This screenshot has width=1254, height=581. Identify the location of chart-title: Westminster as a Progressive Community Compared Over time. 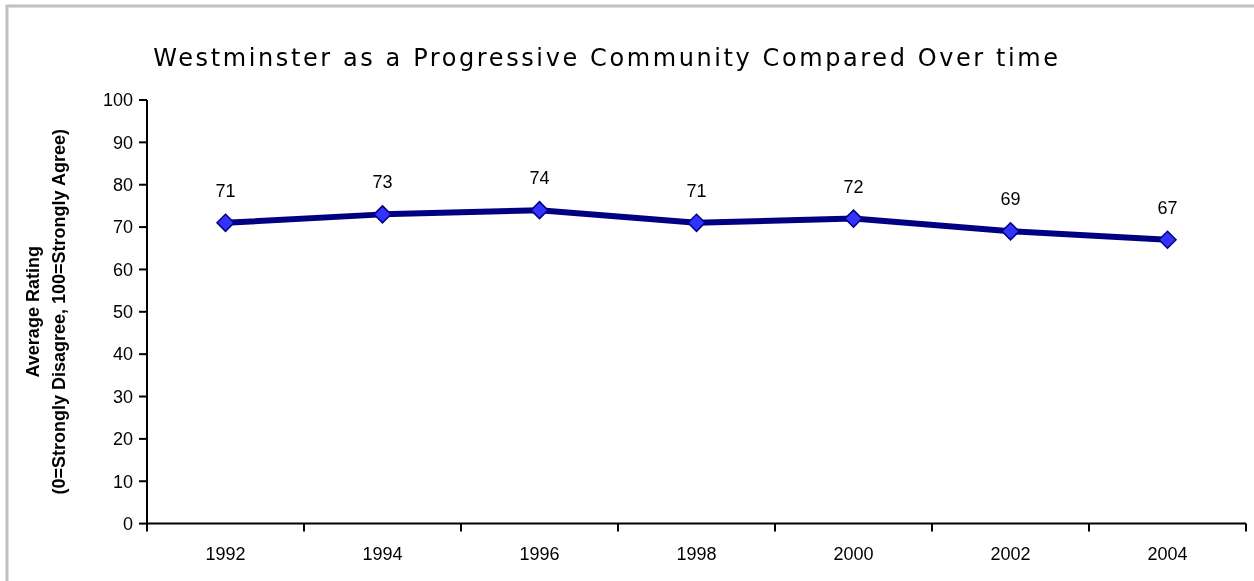
(607, 58).